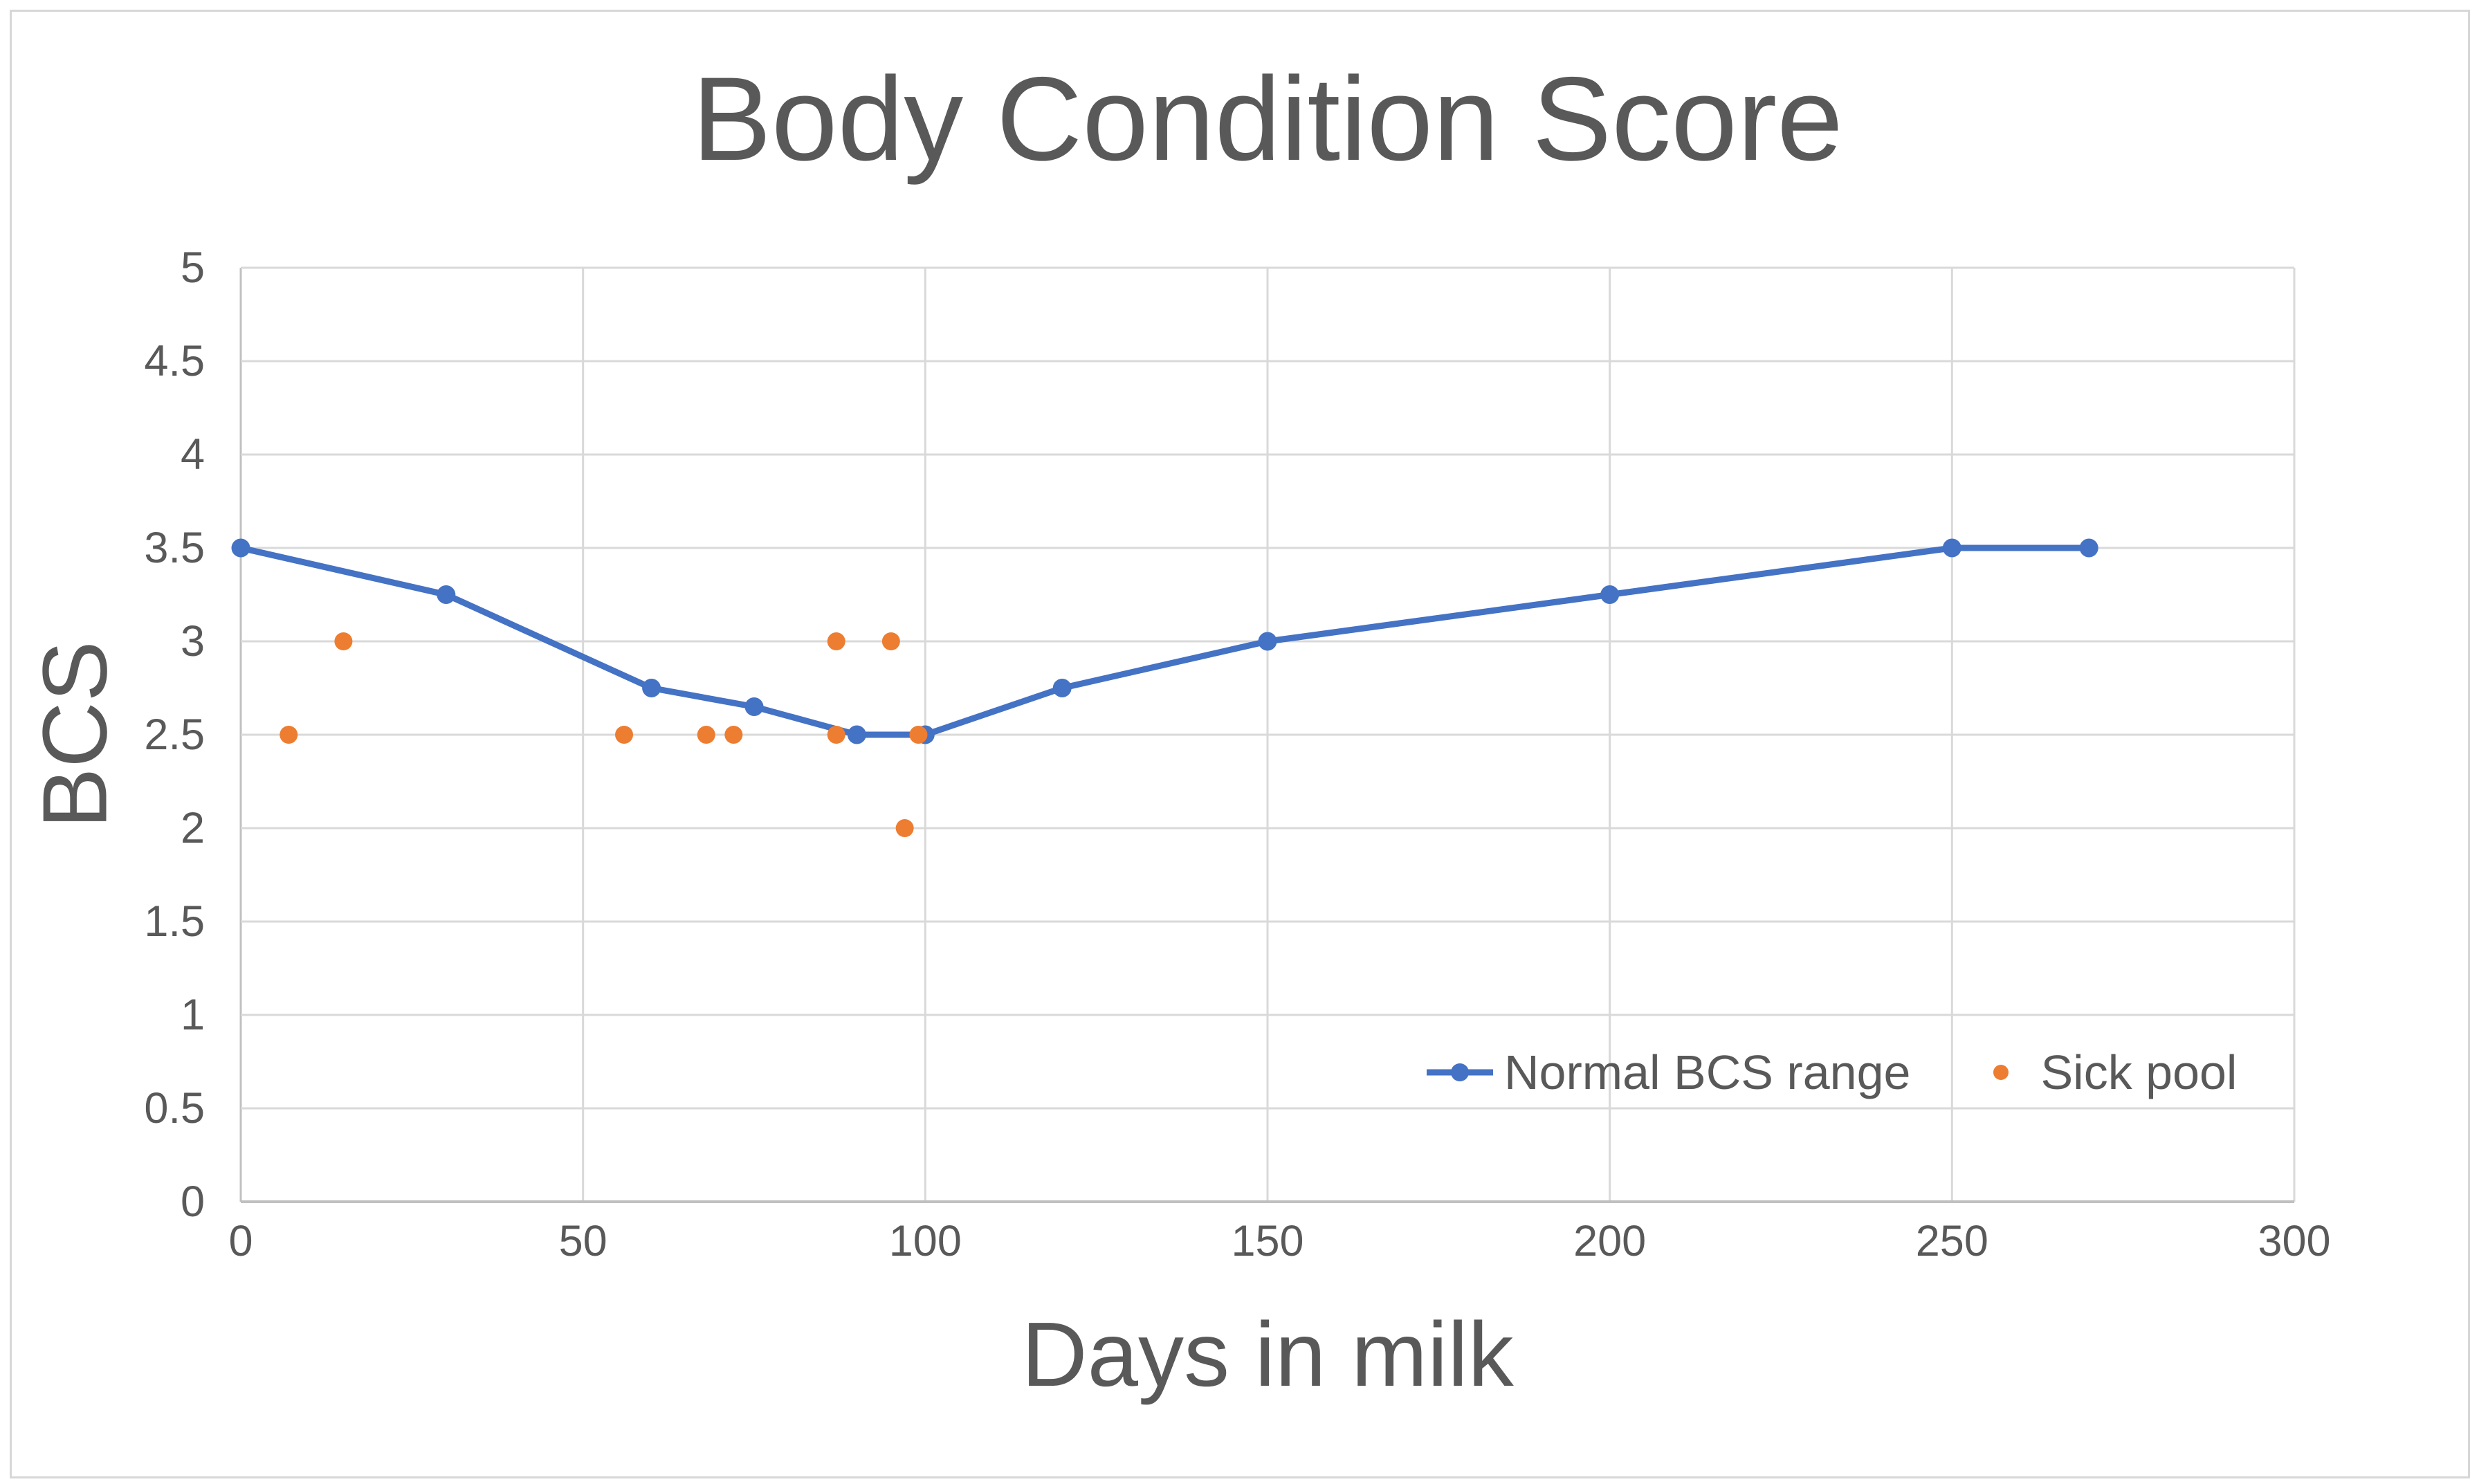 The height and width of the screenshot is (1484, 2479). Describe the element at coordinates (174, 361) in the screenshot. I see `y-tick-label: 4.5` at that location.